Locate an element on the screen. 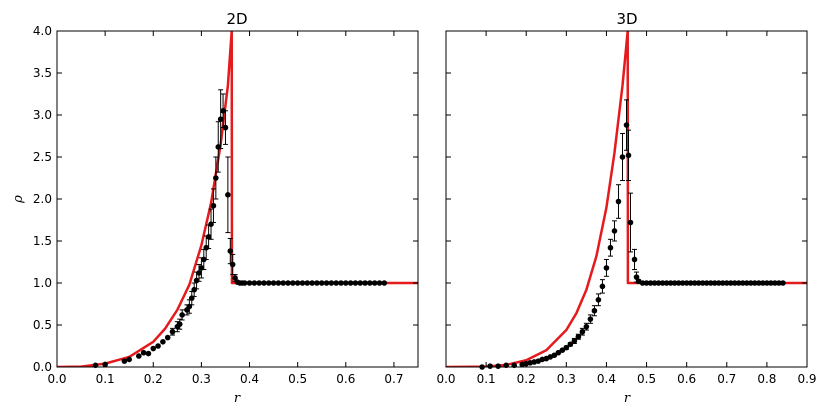 Image resolution: width=830 pixels, height=415 pixels. x-tick-label: 0.9 is located at coordinates (806, 379).